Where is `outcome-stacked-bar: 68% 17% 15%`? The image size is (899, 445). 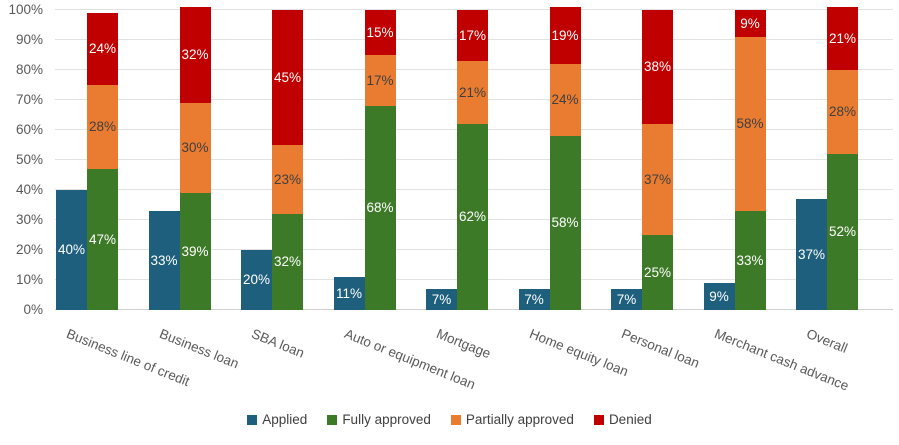 outcome-stacked-bar: 68% 17% 15% is located at coordinates (380, 160).